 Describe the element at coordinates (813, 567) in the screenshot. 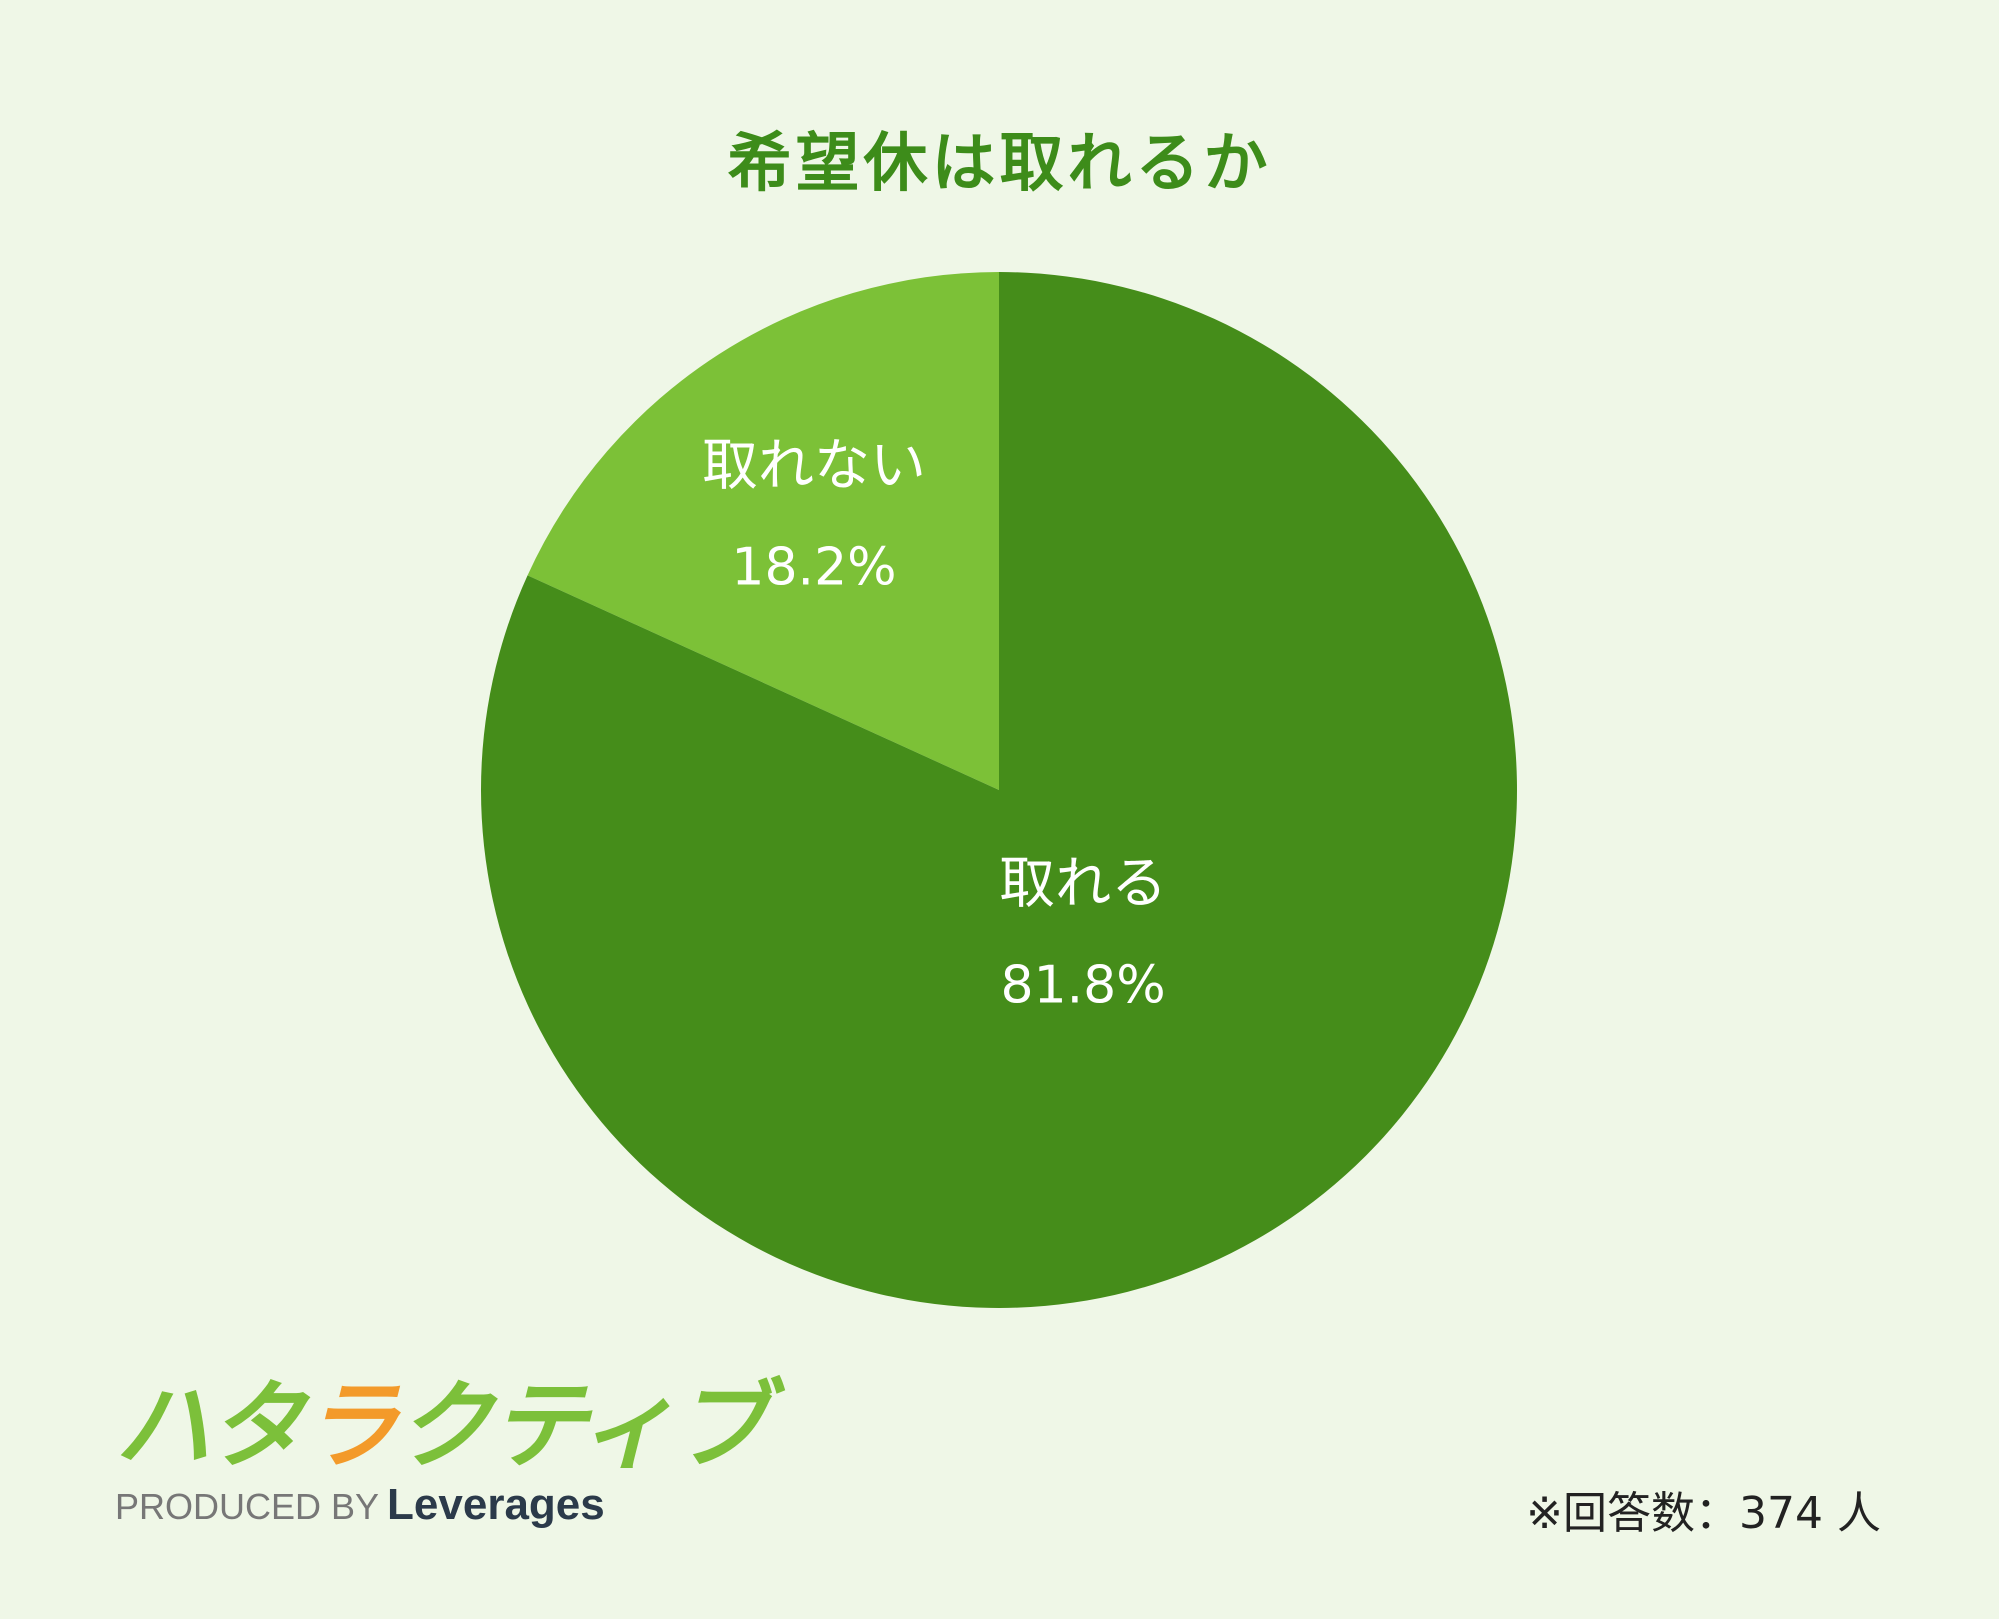

I see `slice-percent-0: 18.2%` at that location.